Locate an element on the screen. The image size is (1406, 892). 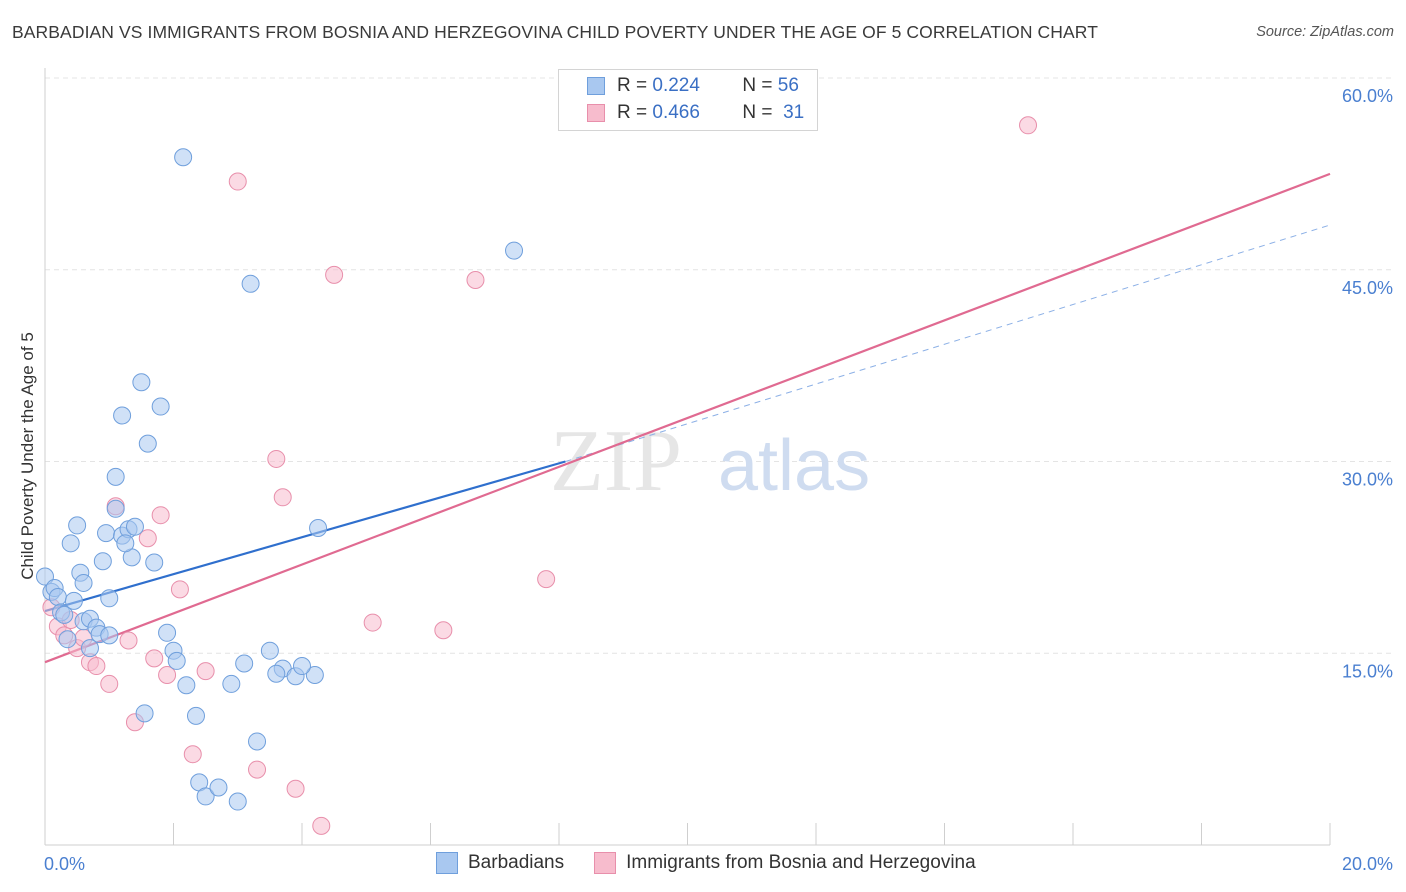
series-label-bosnia: Immigrants from Bosnia and Herzegovina is located at coordinates (801, 862).